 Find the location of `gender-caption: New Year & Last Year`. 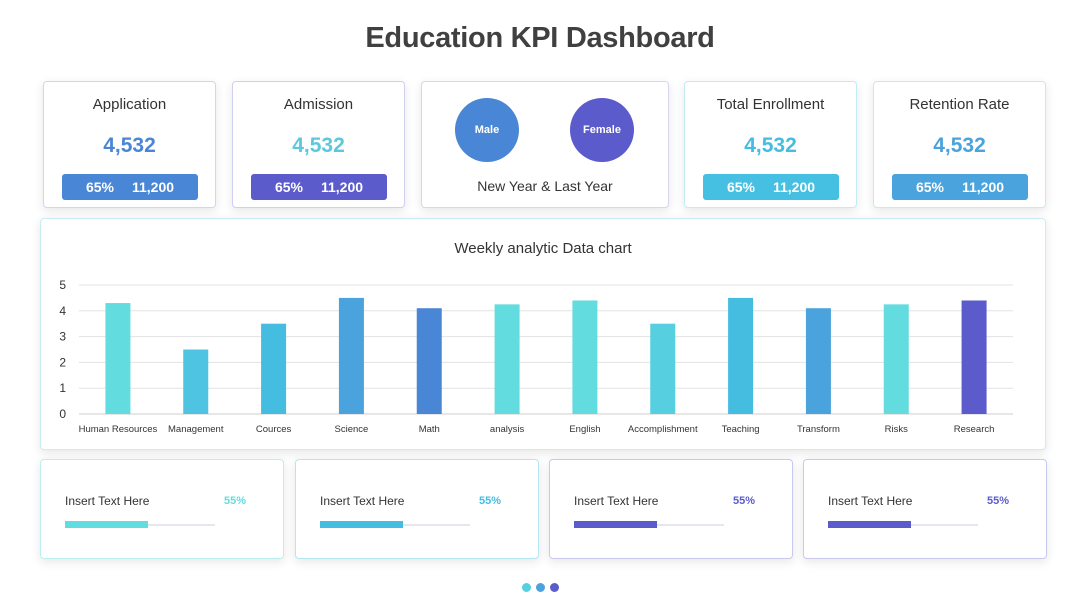

gender-caption: New Year & Last Year is located at coordinates (545, 186).